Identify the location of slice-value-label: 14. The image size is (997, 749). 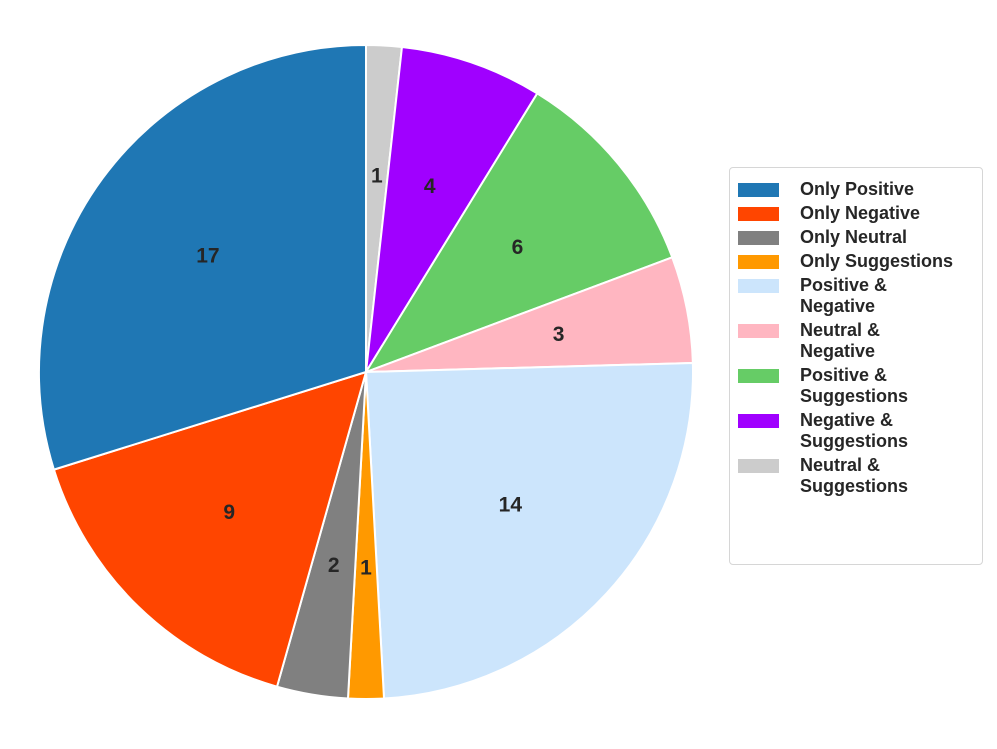
(511, 504).